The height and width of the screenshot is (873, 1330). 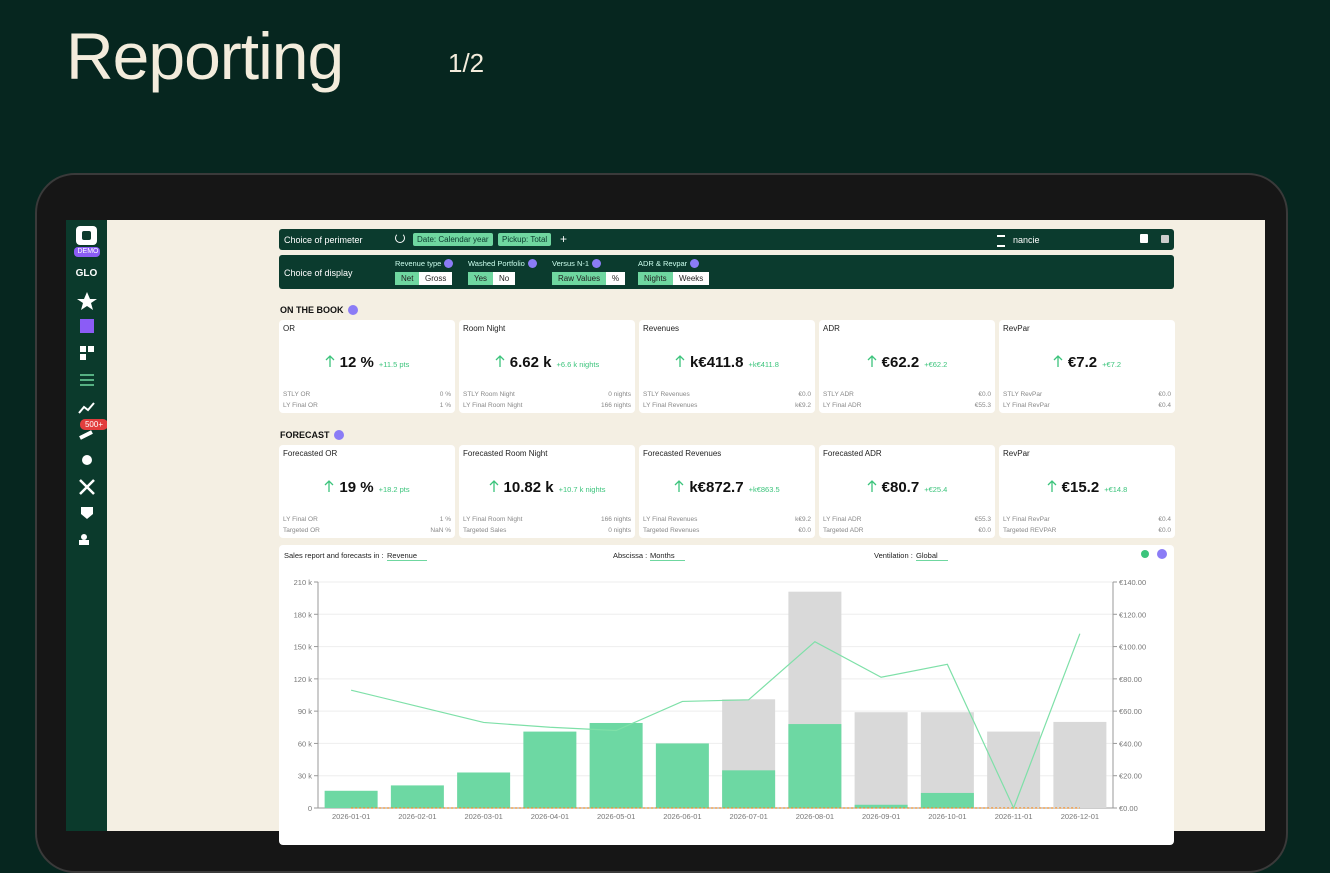 What do you see at coordinates (936, 364) in the screenshot?
I see `kpi-delta: +€62.2` at bounding box center [936, 364].